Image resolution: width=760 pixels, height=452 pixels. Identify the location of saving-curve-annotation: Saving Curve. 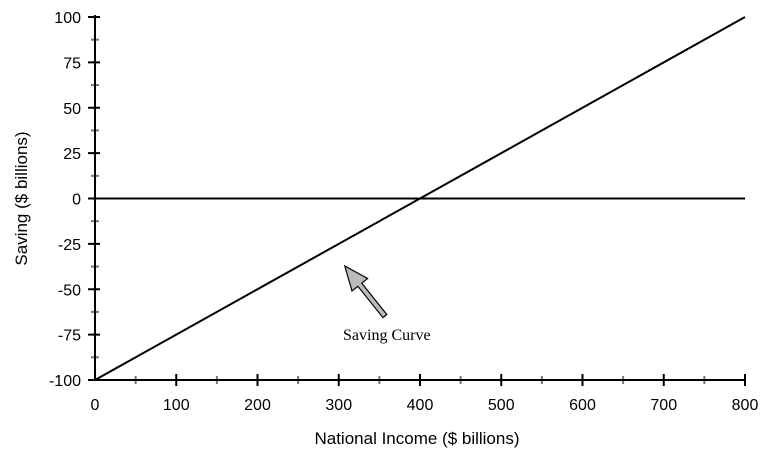
(387, 304).